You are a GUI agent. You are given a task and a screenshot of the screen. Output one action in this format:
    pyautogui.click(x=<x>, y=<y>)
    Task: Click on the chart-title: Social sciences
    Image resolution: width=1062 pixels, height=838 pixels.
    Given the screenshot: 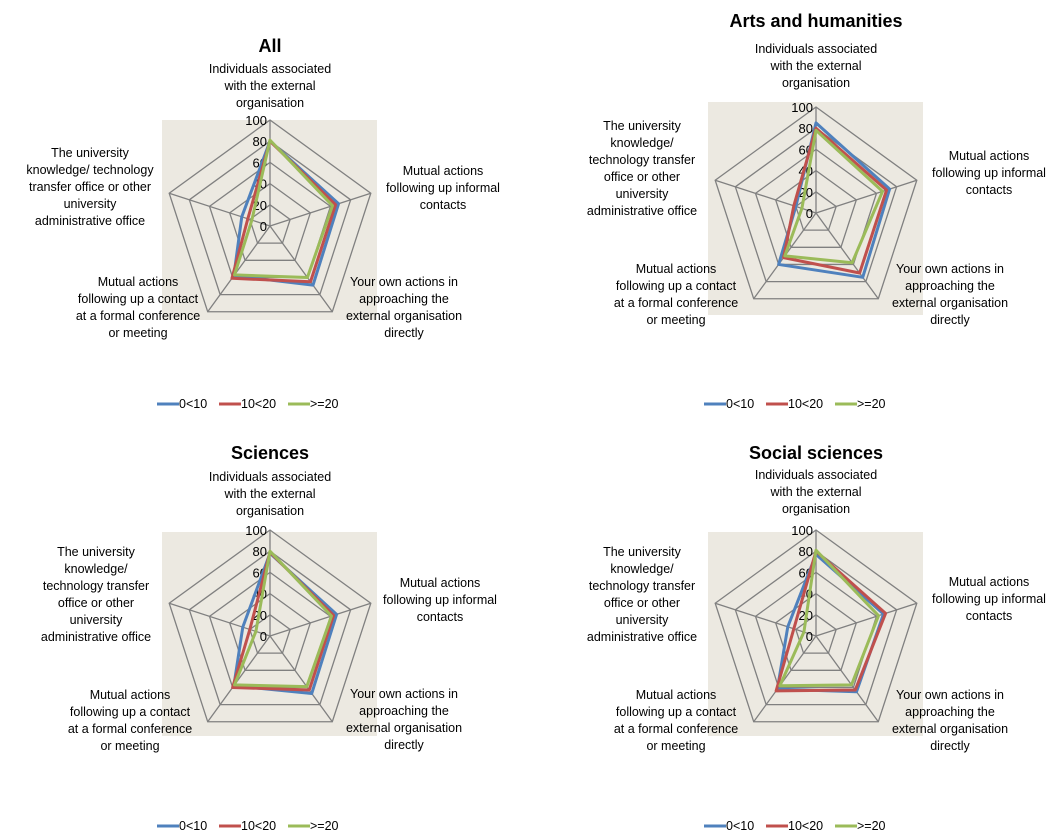 What is the action you would take?
    pyautogui.click(x=816, y=453)
    